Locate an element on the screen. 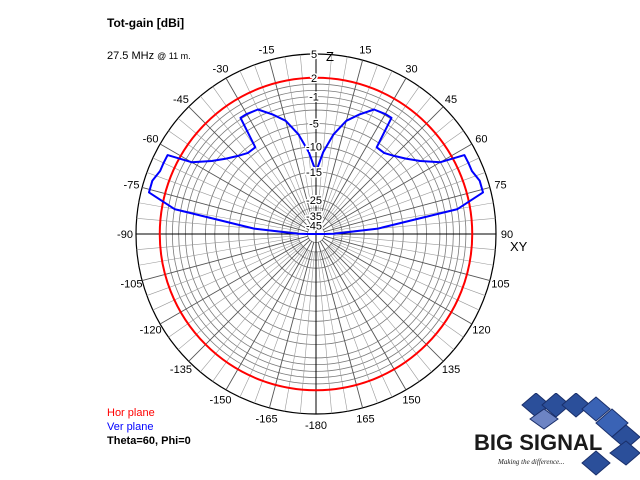 This screenshot has height=480, width=640. angle-tick-label: -75 is located at coordinates (132, 186).